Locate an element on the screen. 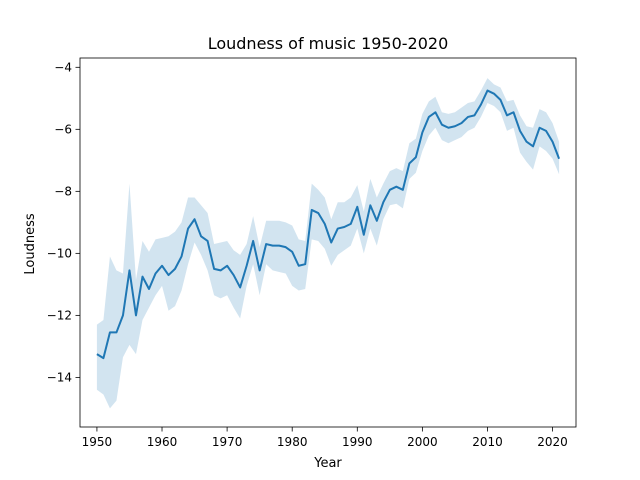 This screenshot has height=480, width=640. x-tick-label: 1960 is located at coordinates (162, 442).